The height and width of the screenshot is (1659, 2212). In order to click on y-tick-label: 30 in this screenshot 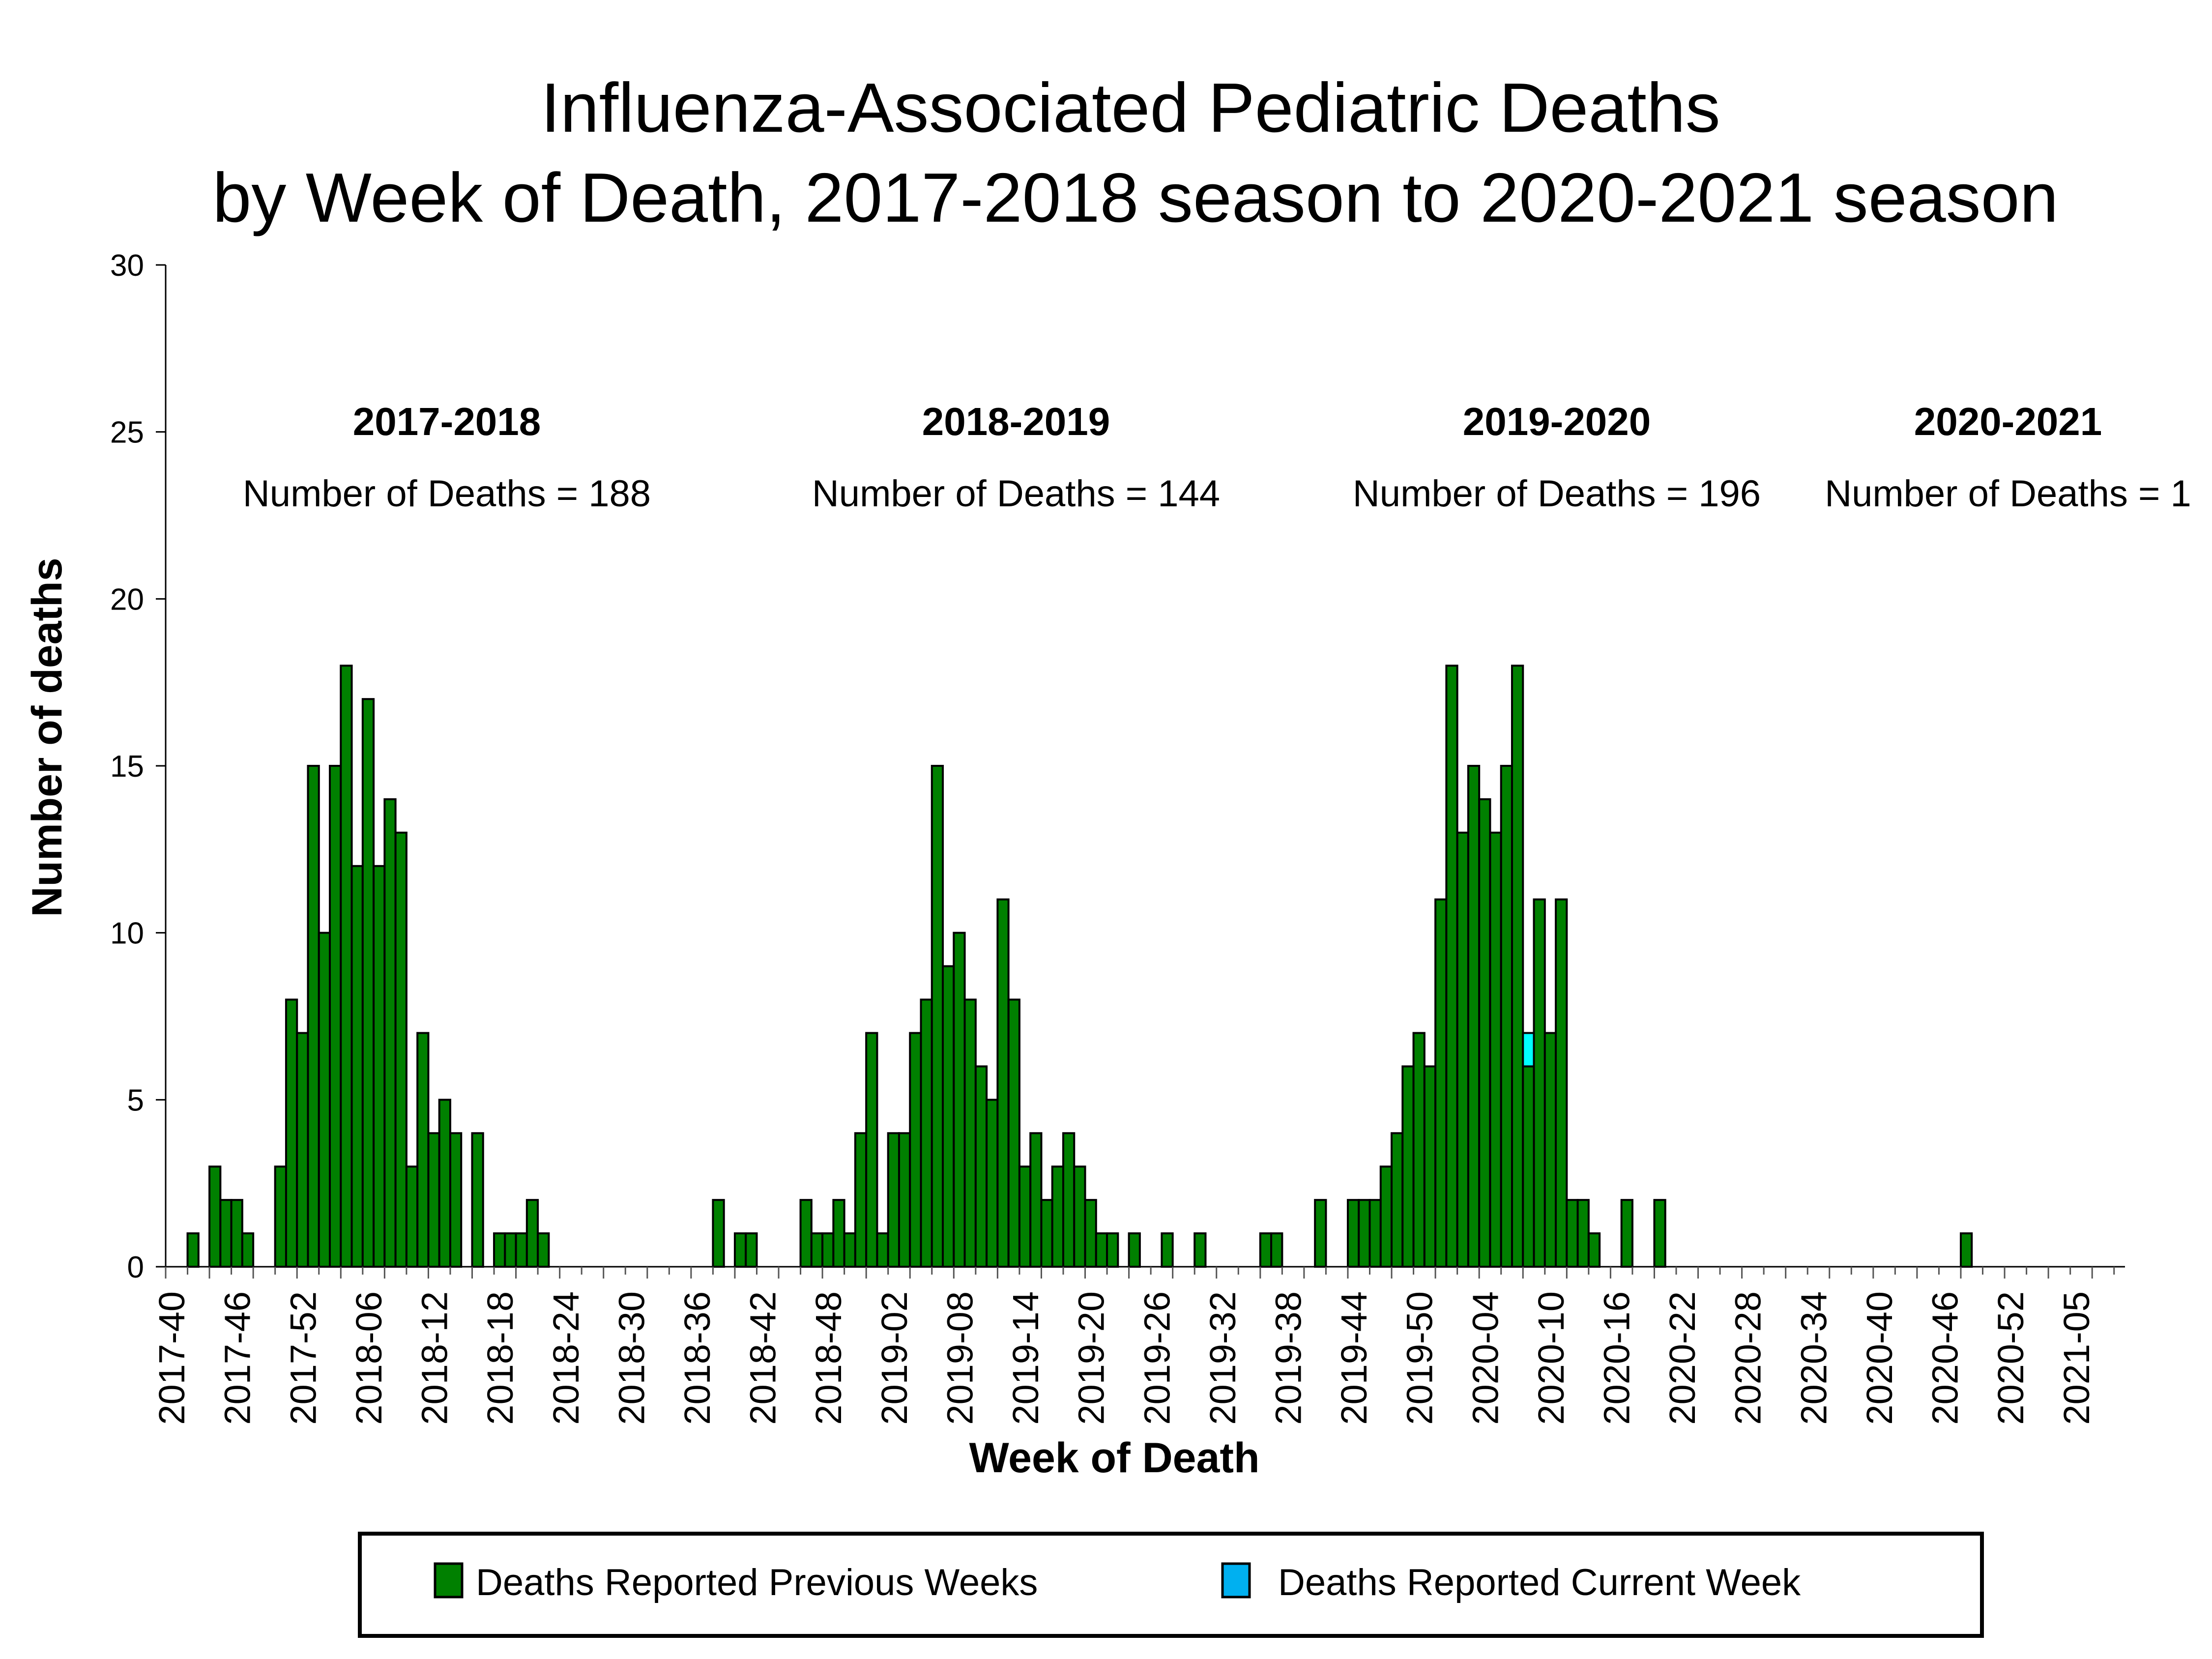, I will do `click(127, 266)`.